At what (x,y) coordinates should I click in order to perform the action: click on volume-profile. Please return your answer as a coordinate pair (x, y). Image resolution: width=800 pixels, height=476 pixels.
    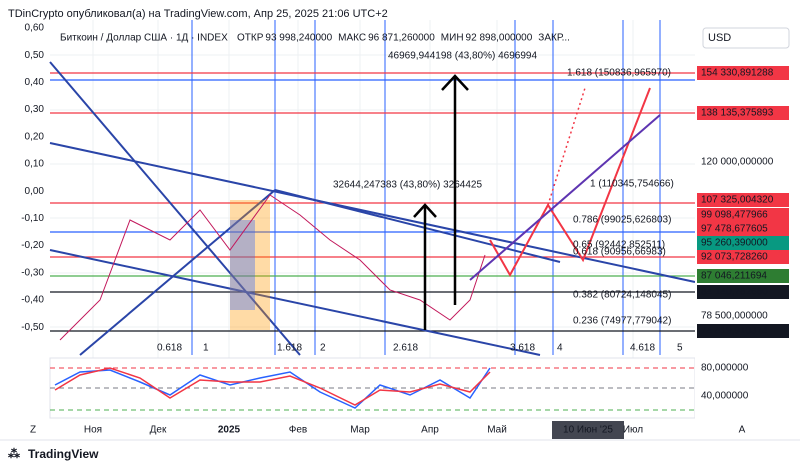
    Looking at the image, I should click on (242, 265).